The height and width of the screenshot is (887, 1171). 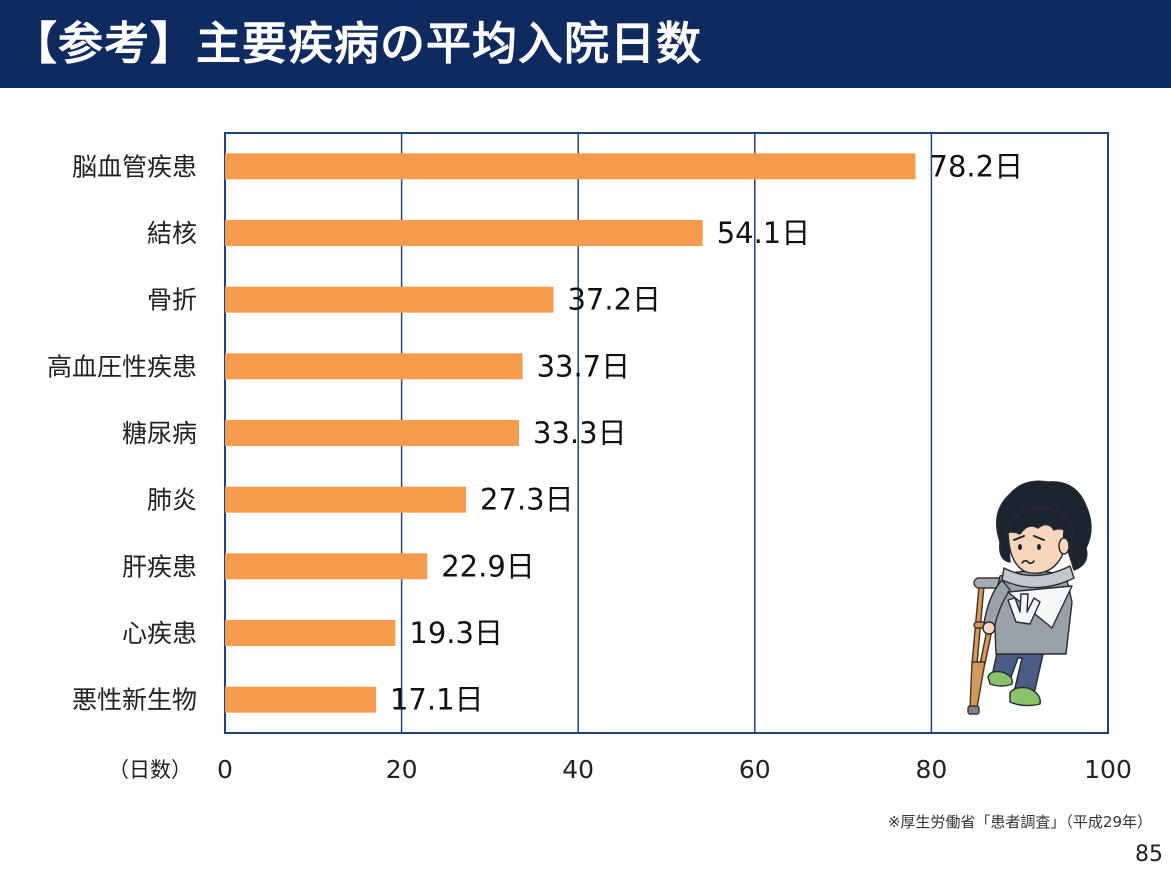 What do you see at coordinates (1029, 550) in the screenshot?
I see `worried-face-features` at bounding box center [1029, 550].